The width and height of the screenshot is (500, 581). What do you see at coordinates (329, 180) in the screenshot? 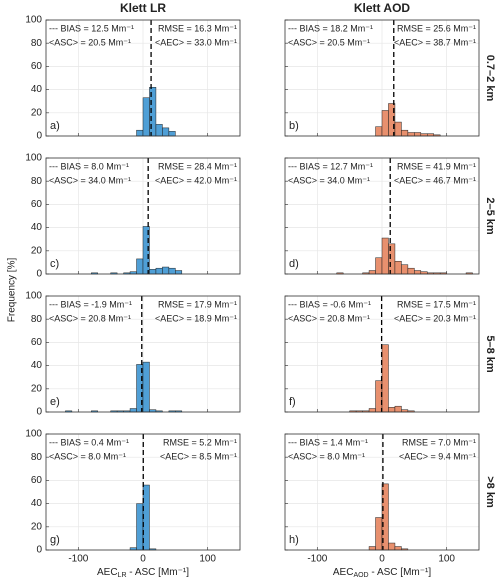
I see `annotation: <ASC> = 34.0 Mm⁻¹` at bounding box center [329, 180].